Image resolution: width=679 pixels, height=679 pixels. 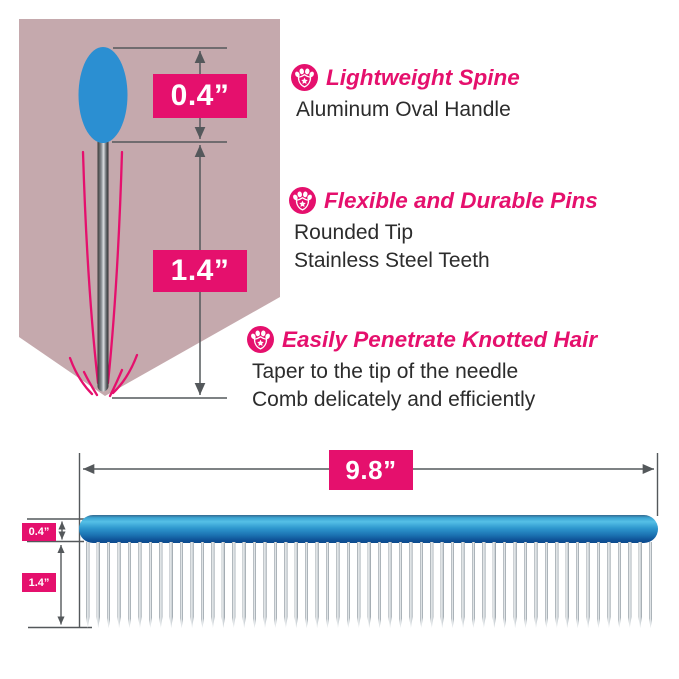 I want to click on feature-lightweight-spine: Lightweight Spine Aluminum Oval Handle, so click(x=405, y=94).